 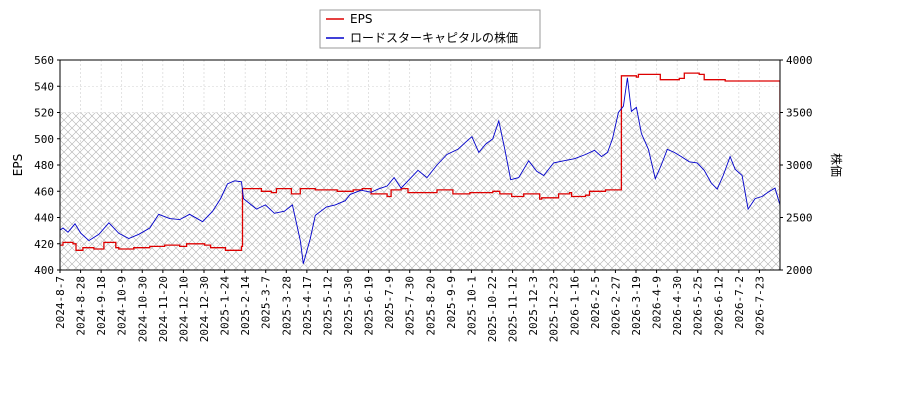 I want to click on y-right-tick-label: 2500, so click(x=799, y=218).